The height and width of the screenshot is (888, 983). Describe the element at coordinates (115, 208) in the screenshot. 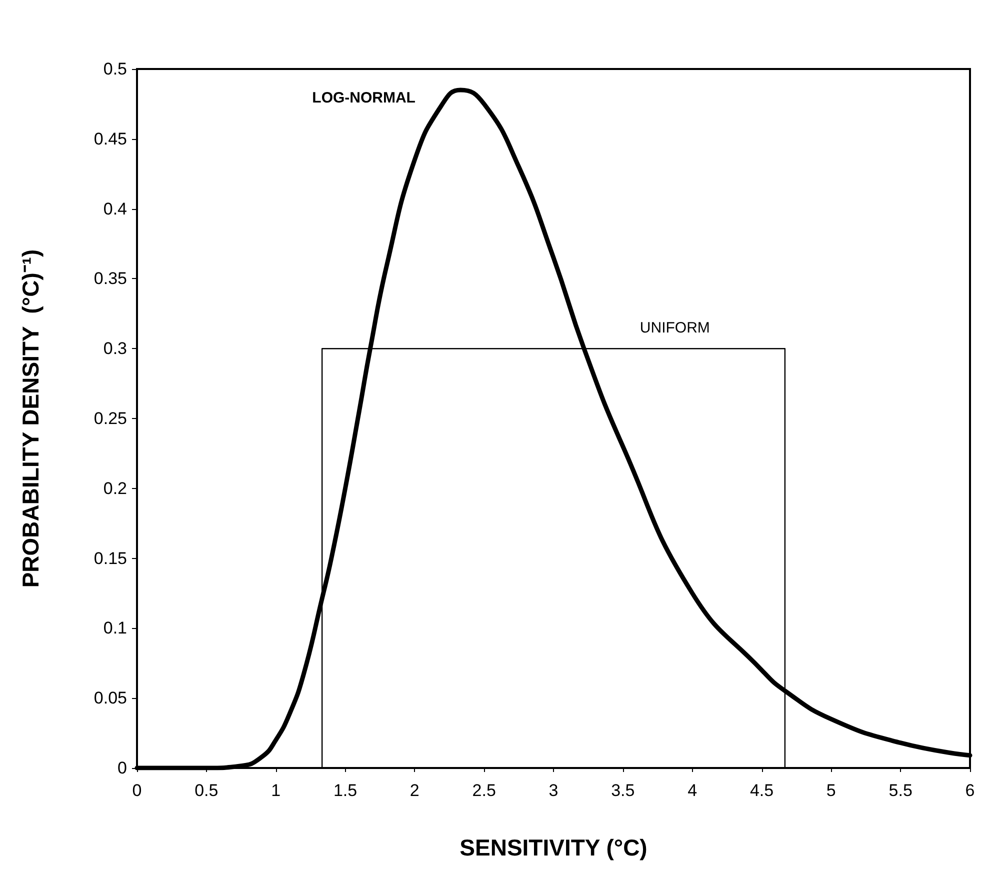

I see `y-tick-label: 0.4` at that location.